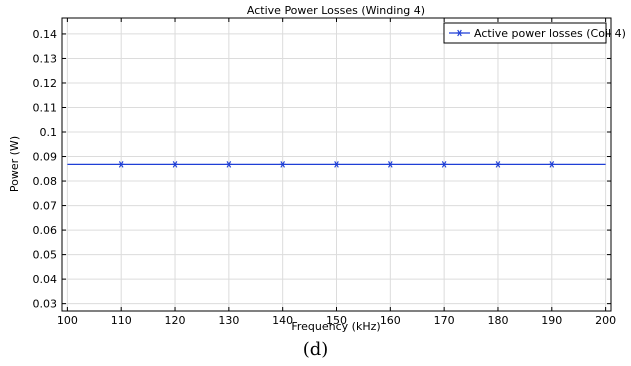 Image resolution: width=631 pixels, height=366 pixels. I want to click on y-tick-label: 0.08, so click(45, 181).